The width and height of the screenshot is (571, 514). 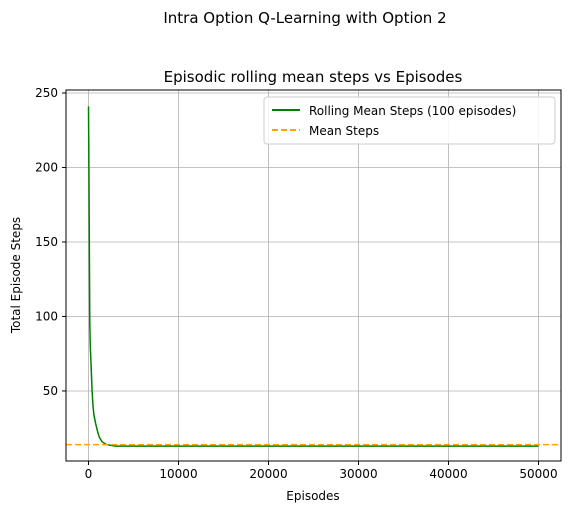 What do you see at coordinates (412, 111) in the screenshot?
I see `legend-label-rolling-mean: Rolling Mean Steps (100 episodes)` at bounding box center [412, 111].